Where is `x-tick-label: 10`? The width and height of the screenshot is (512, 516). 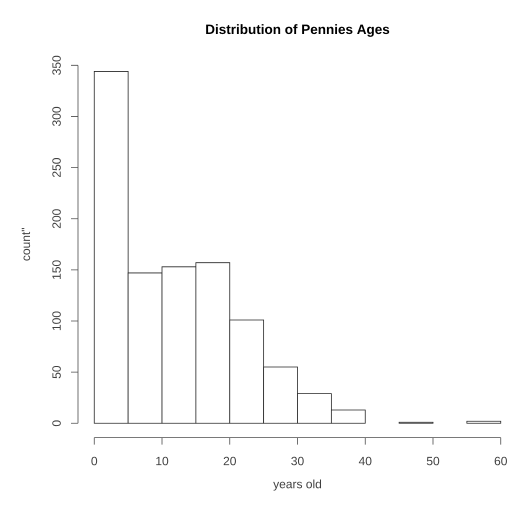 x-tick-label: 10 is located at coordinates (162, 461).